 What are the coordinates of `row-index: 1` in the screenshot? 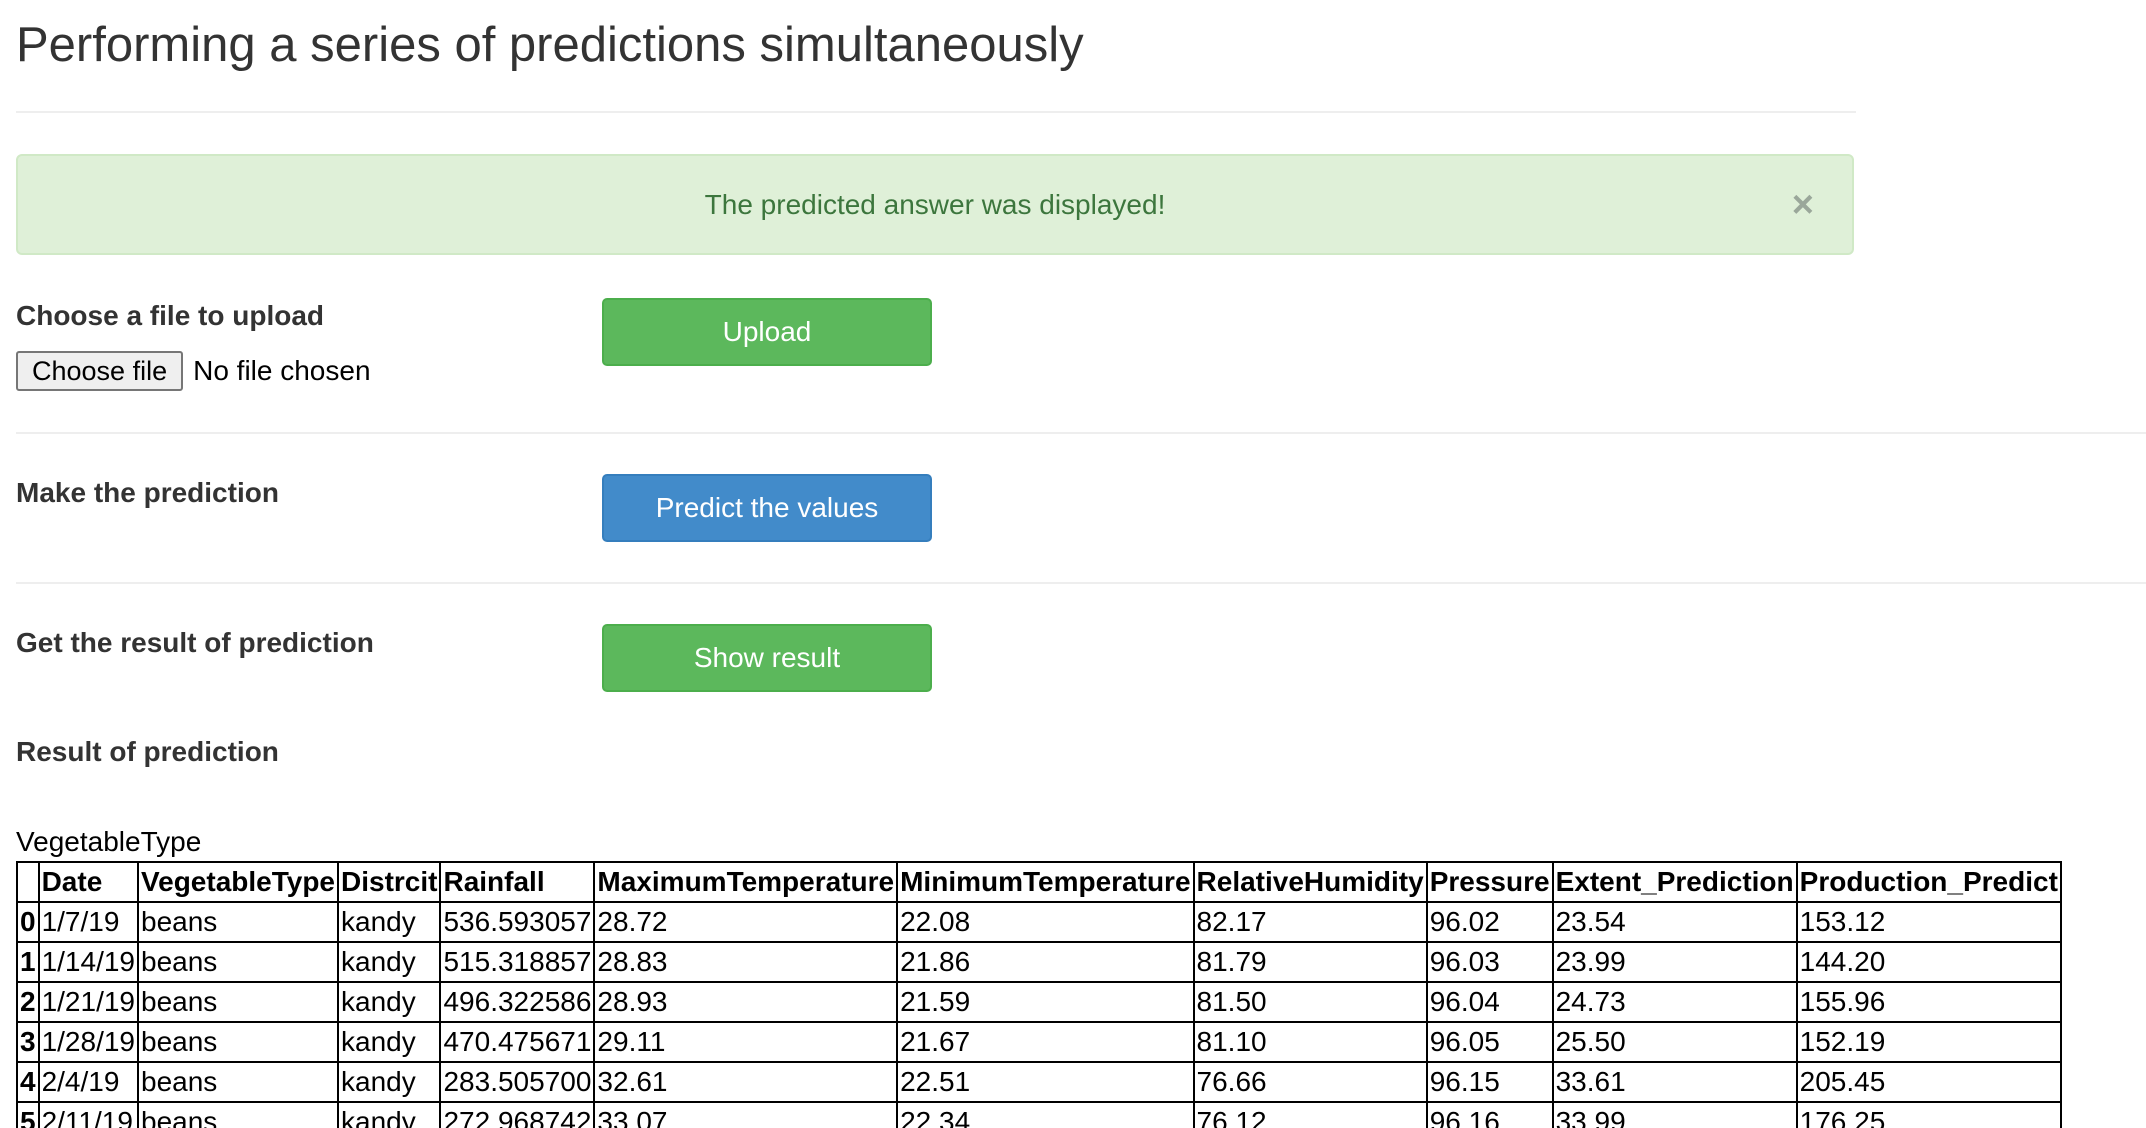 It's located at (28, 962).